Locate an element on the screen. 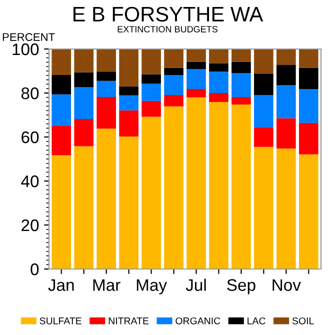 The height and width of the screenshot is (335, 335). legend-label: ORGANIC is located at coordinates (198, 320).